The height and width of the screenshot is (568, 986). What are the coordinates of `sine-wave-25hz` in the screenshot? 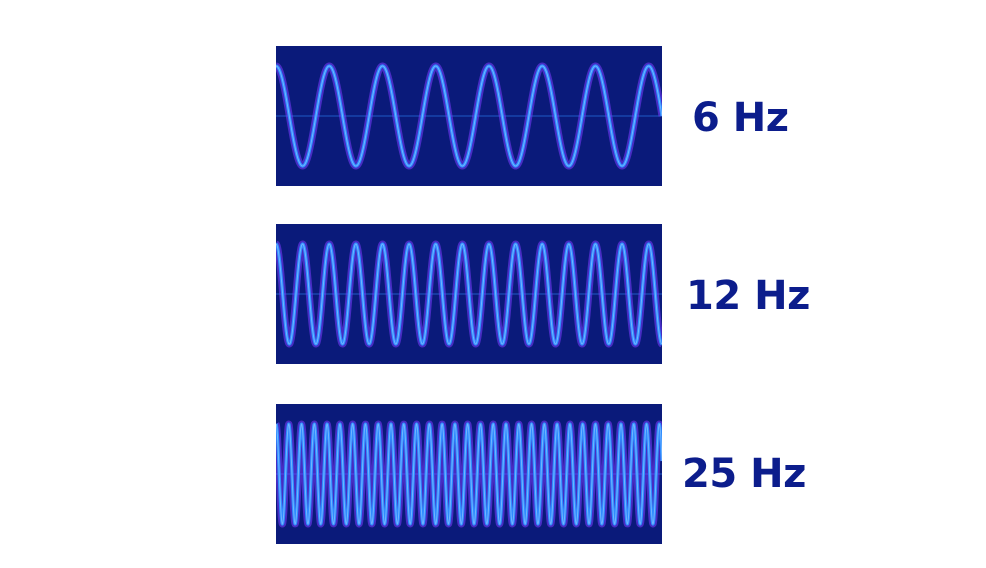 It's located at (469, 474).